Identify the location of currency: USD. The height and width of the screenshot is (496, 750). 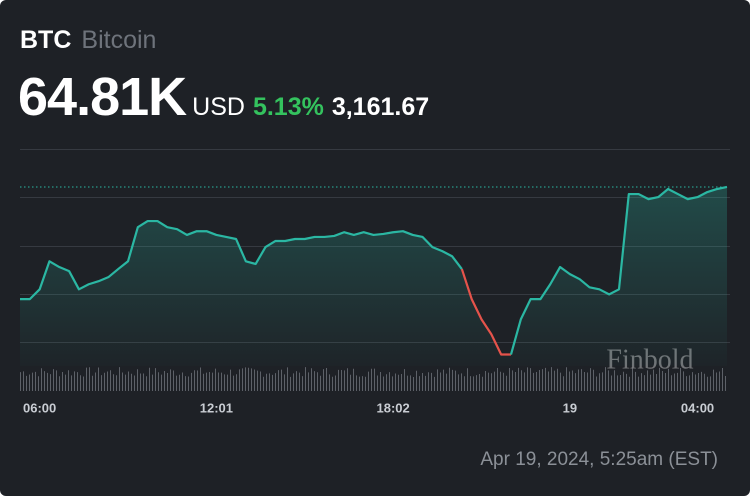
(218, 107).